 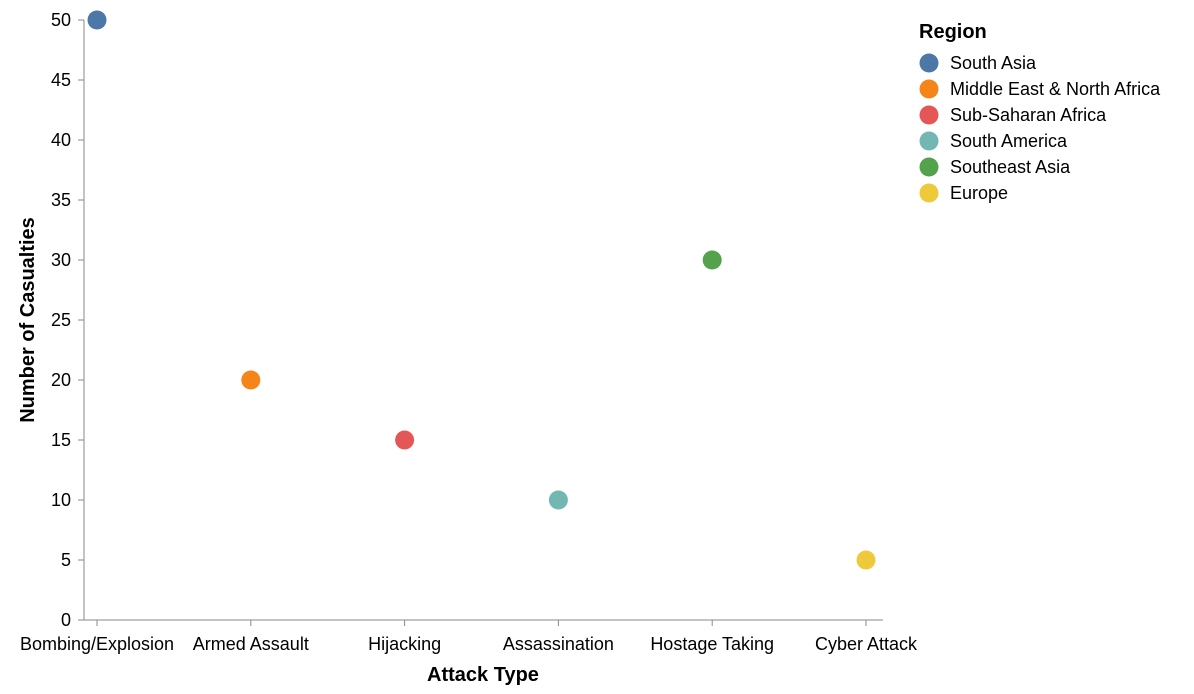 I want to click on y-tick-label: 30, so click(x=61, y=260).